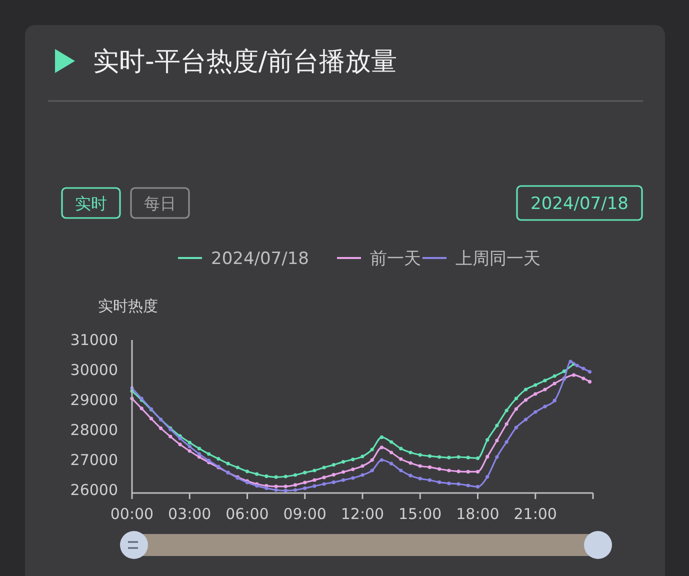 Image resolution: width=689 pixels, height=576 pixels. I want to click on x-tick-label: 21:00, so click(535, 514).